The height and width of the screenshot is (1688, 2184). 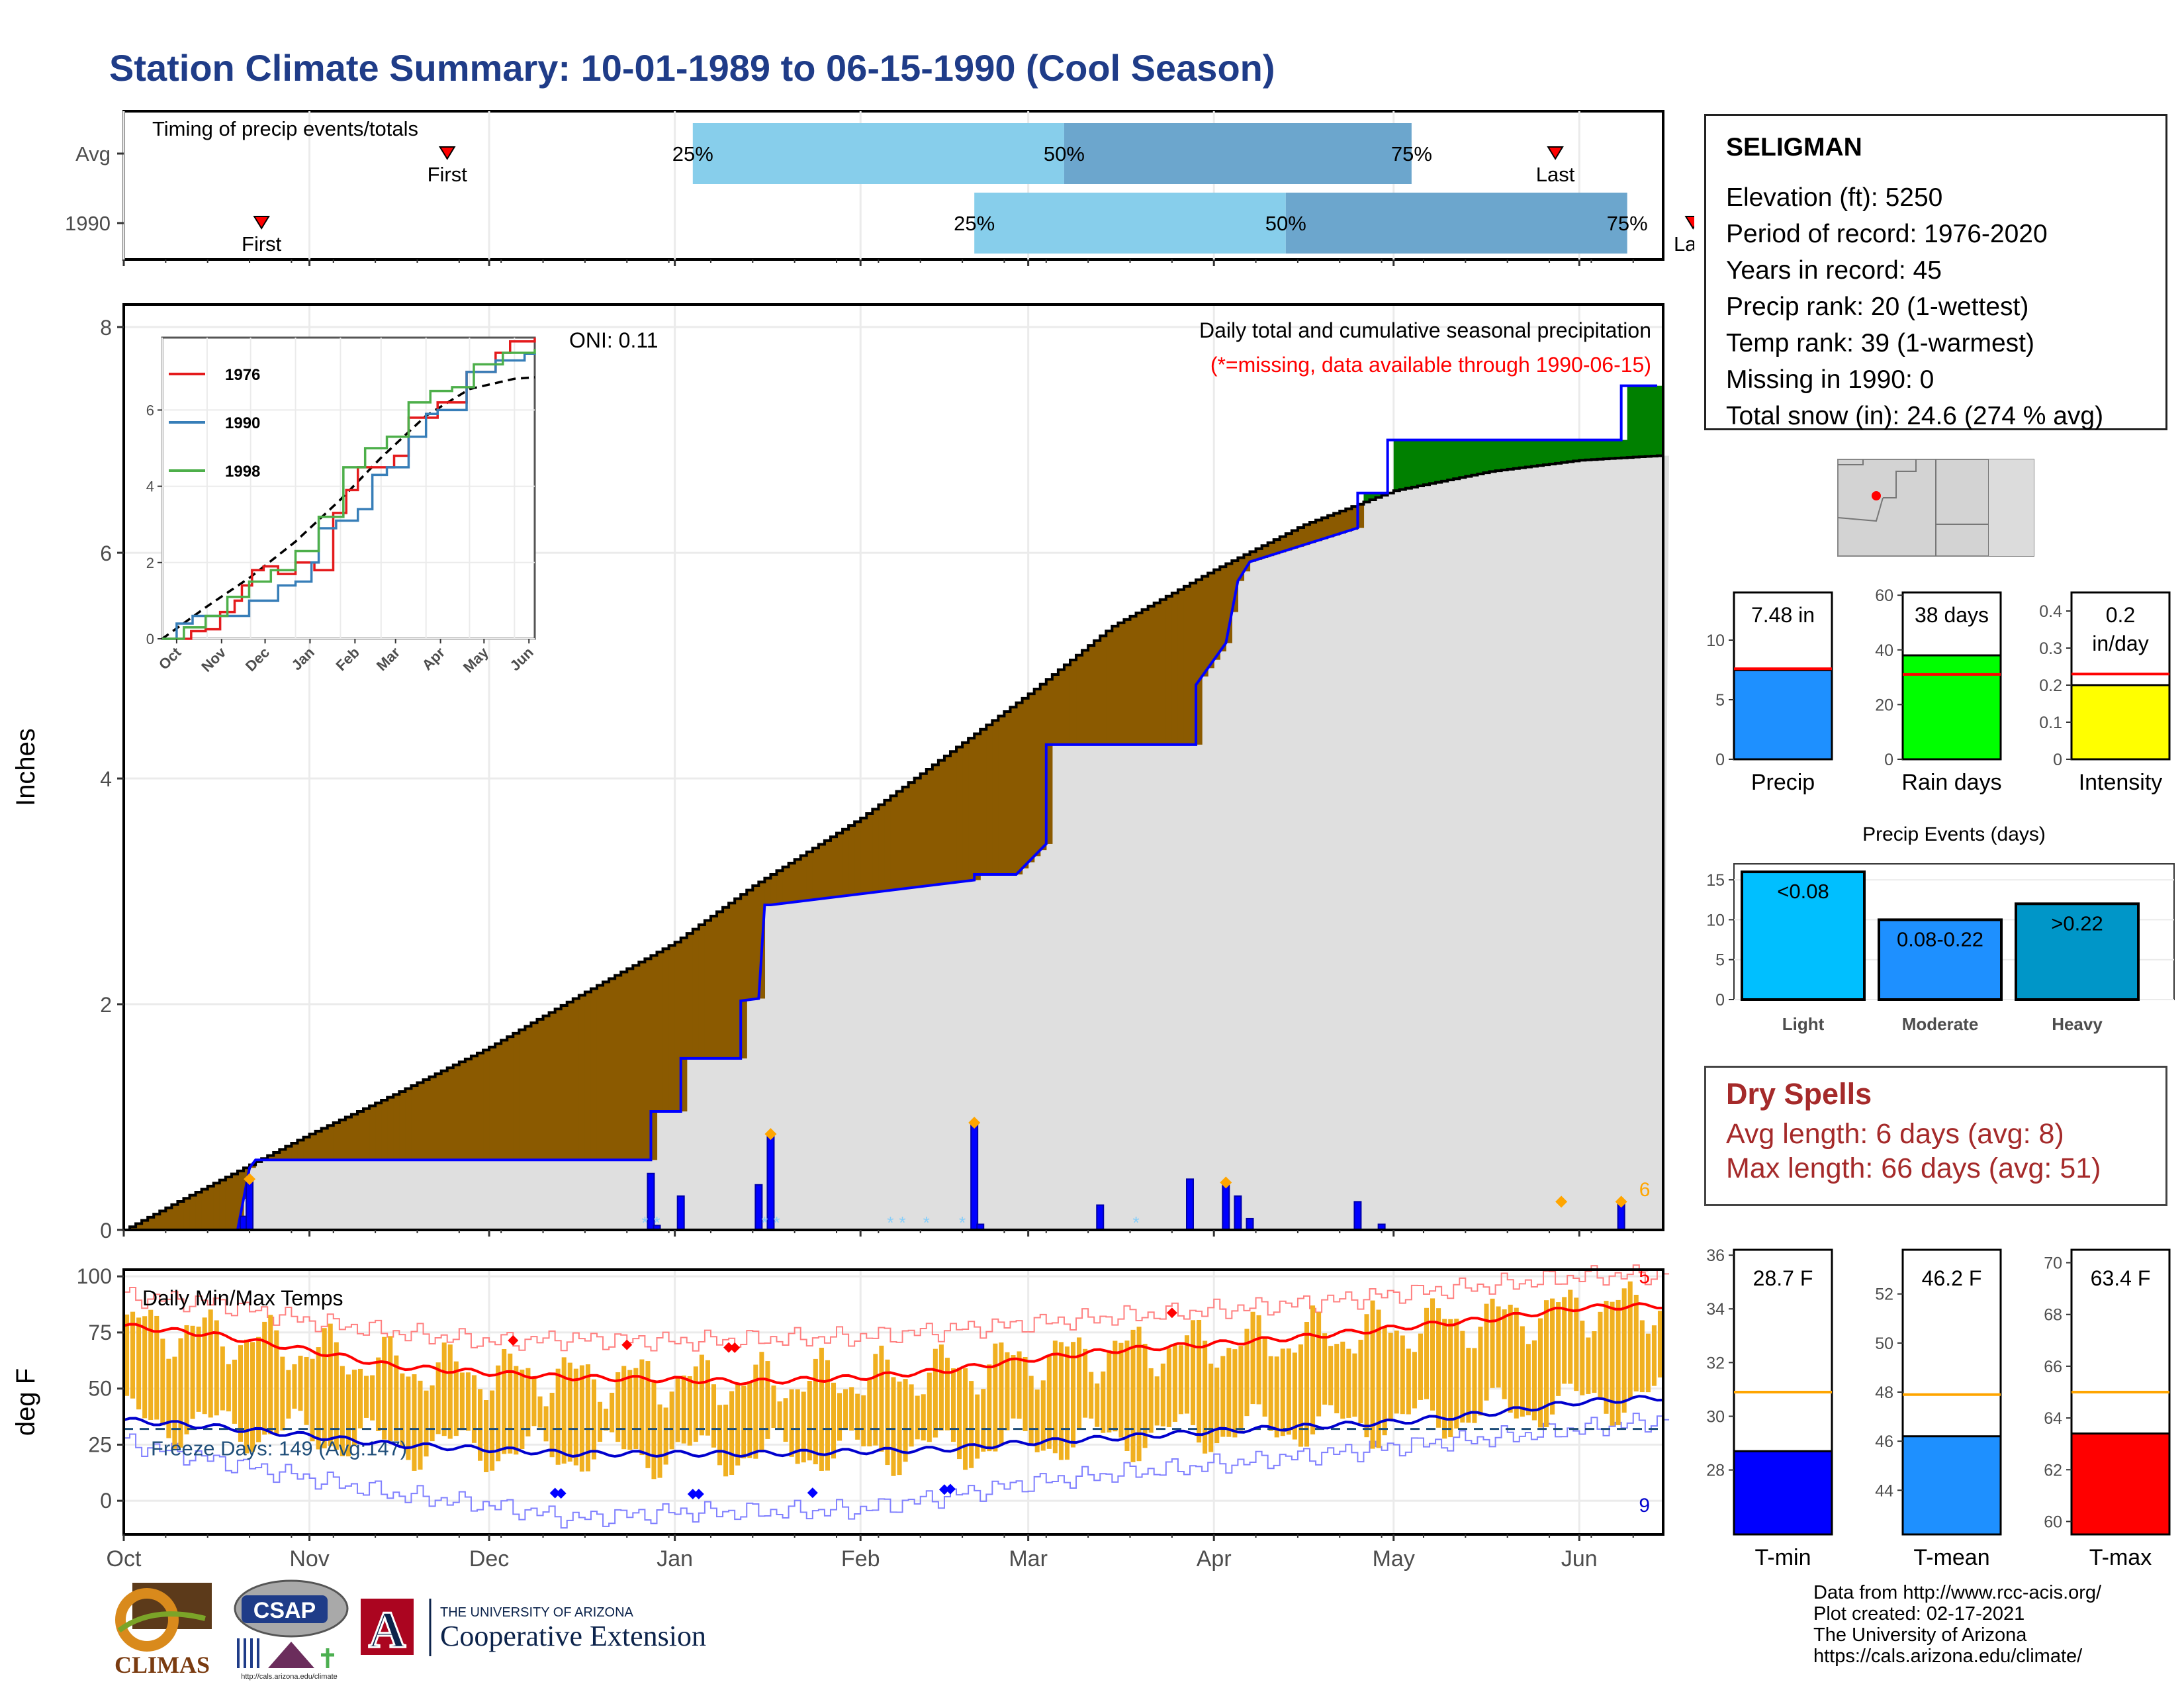 What do you see at coordinates (1715, 641) in the screenshot?
I see `total-0-y-tick-label: 10` at bounding box center [1715, 641].